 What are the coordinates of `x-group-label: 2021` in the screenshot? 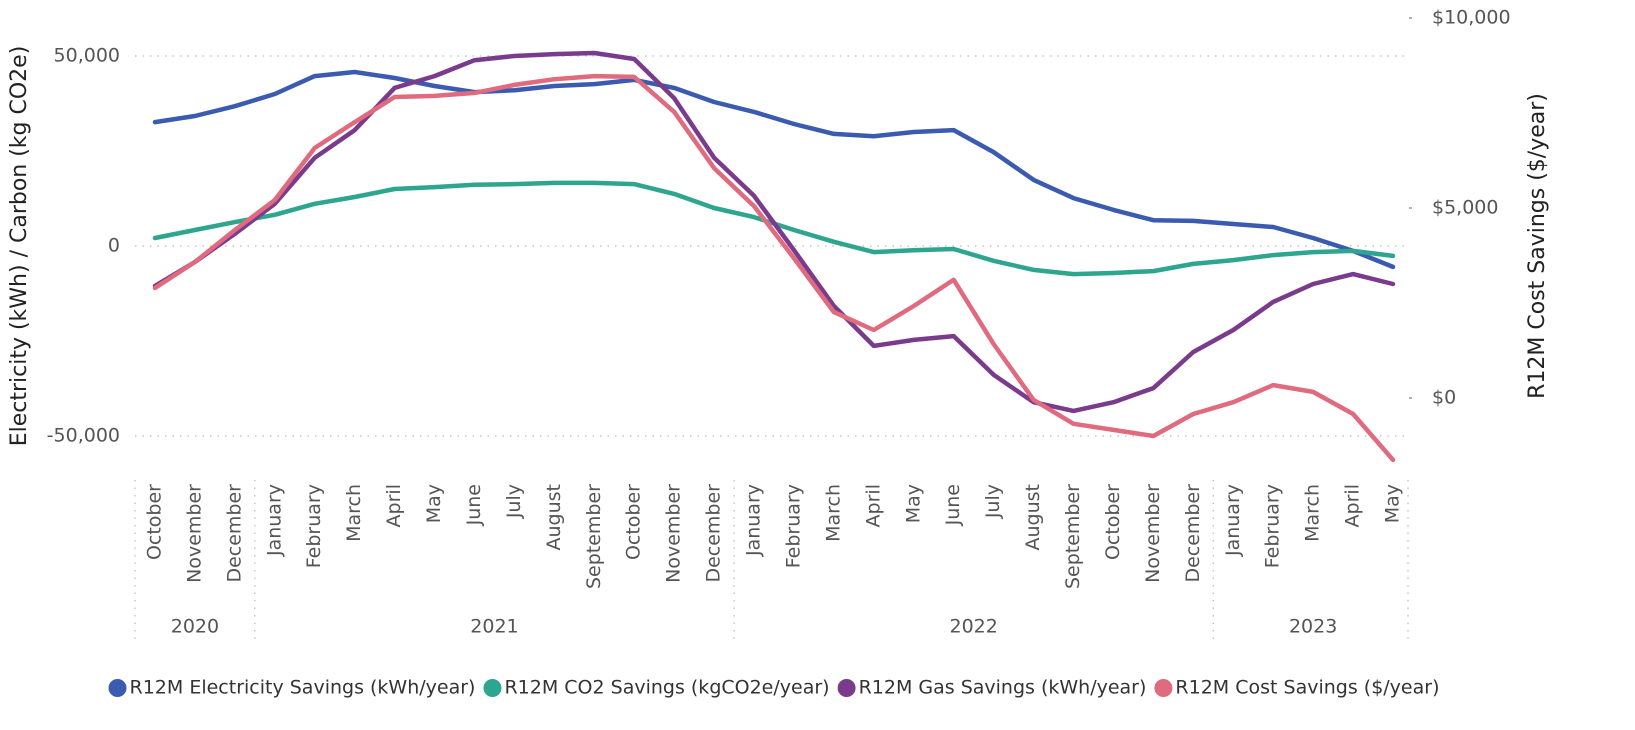 It's located at (494, 627).